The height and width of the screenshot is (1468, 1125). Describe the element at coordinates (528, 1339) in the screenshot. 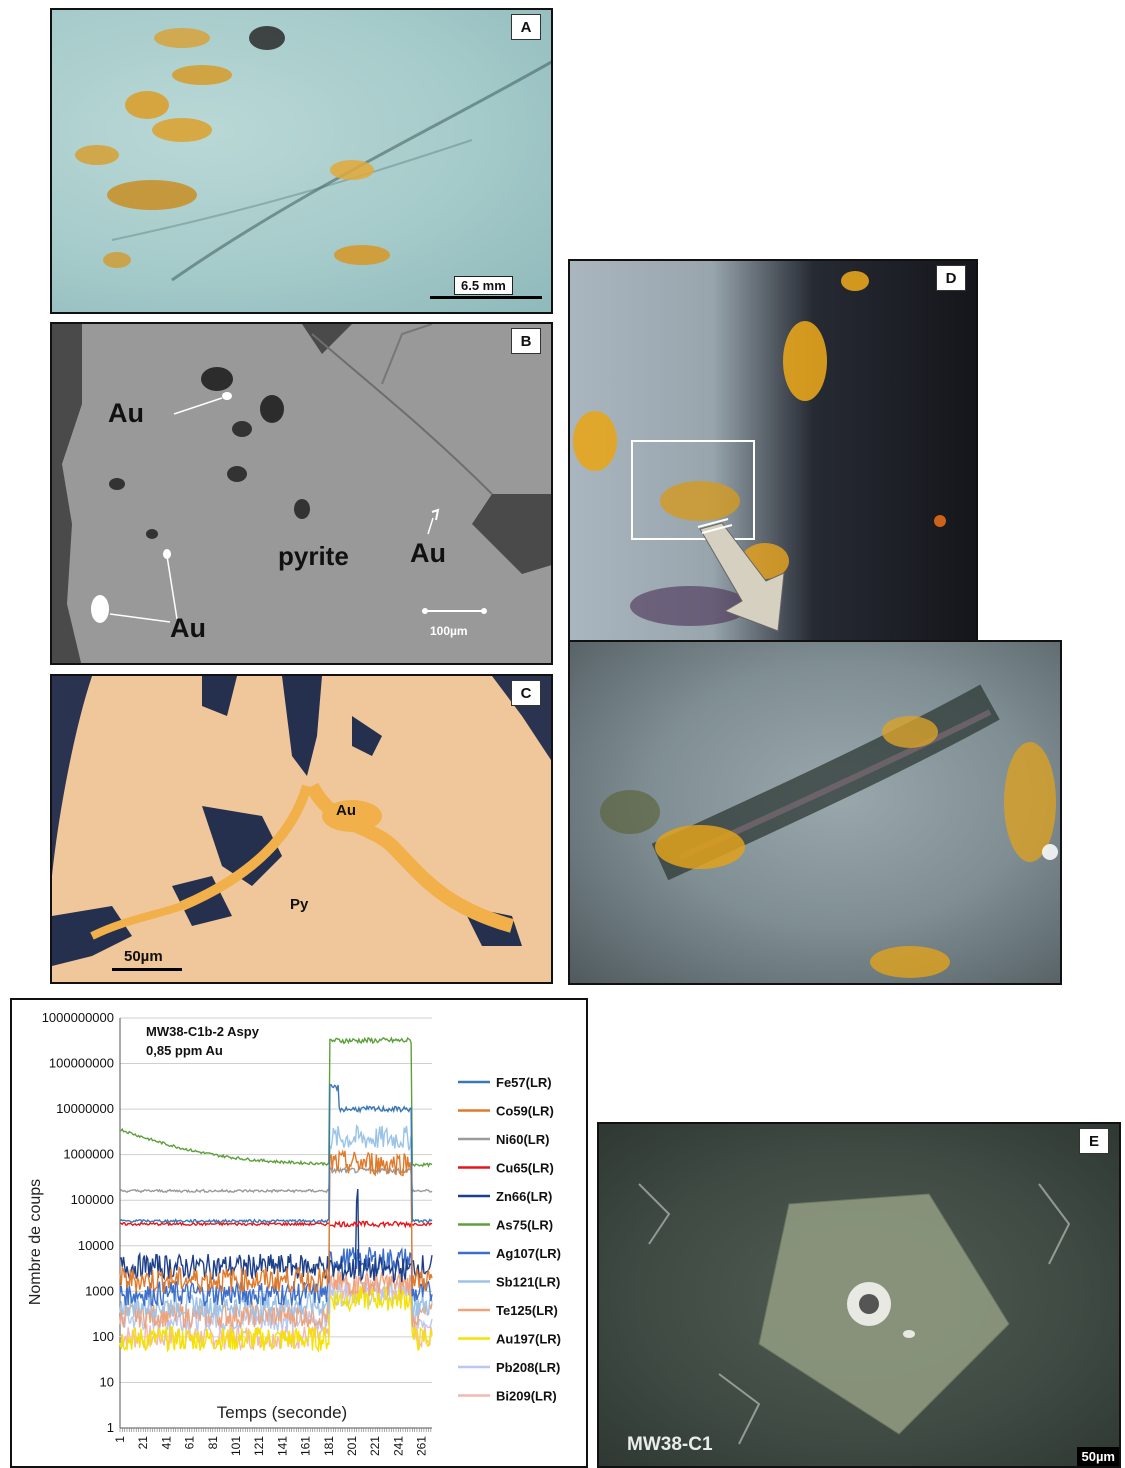

I see `legend-label: Au197(LR)` at that location.